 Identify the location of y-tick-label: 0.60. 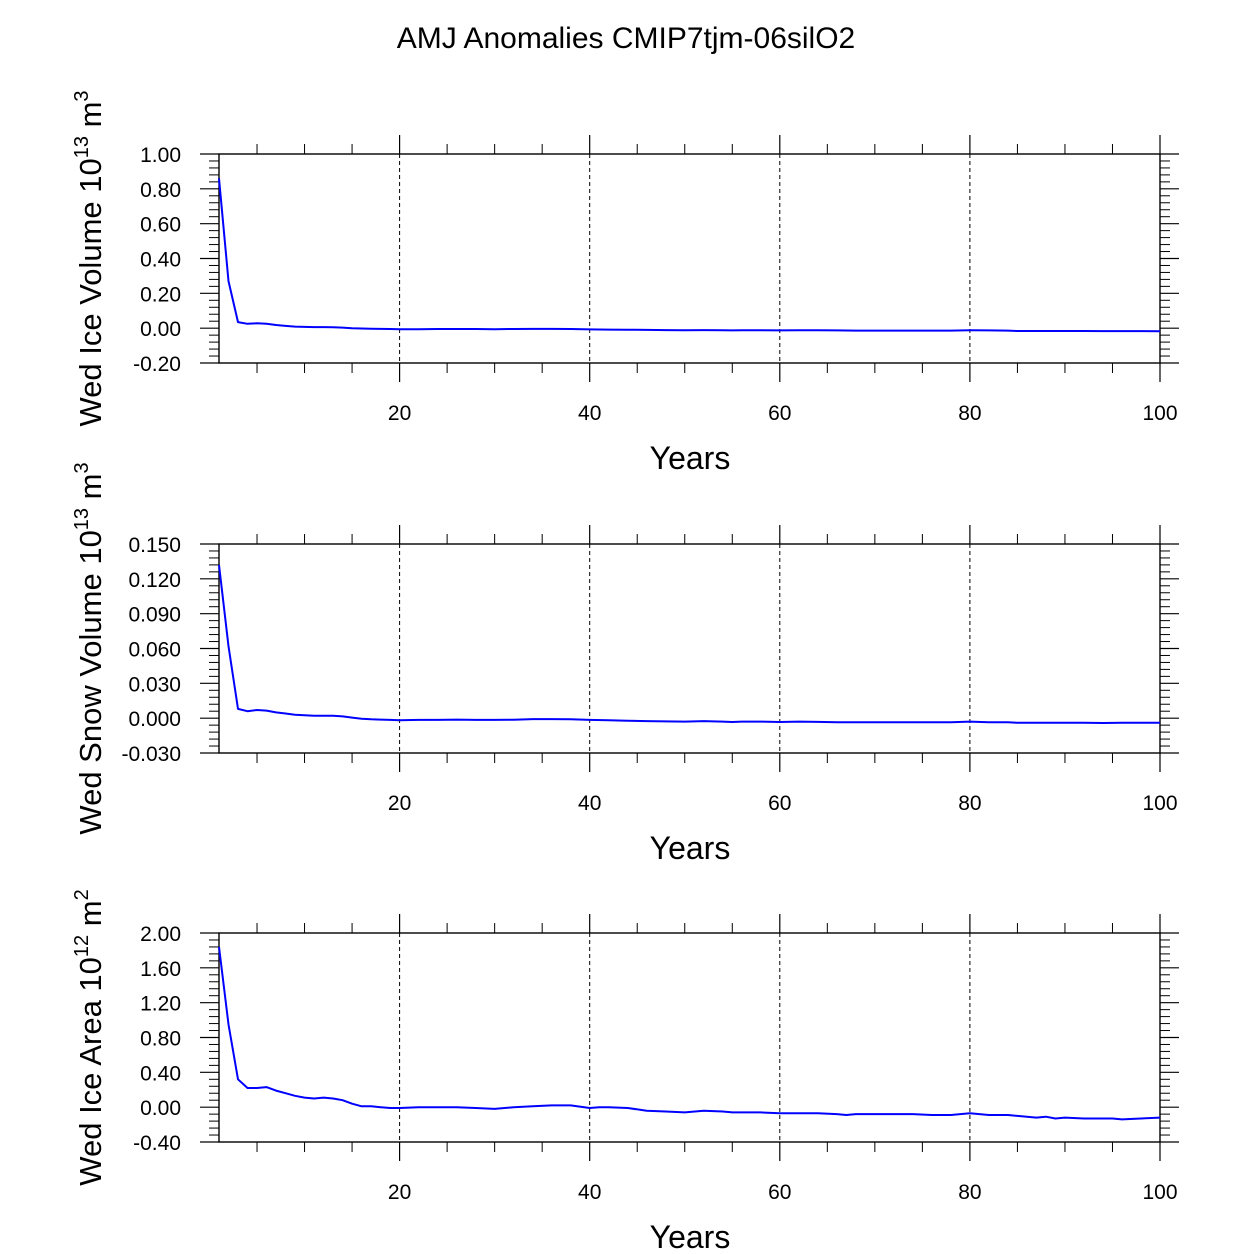
(160, 225).